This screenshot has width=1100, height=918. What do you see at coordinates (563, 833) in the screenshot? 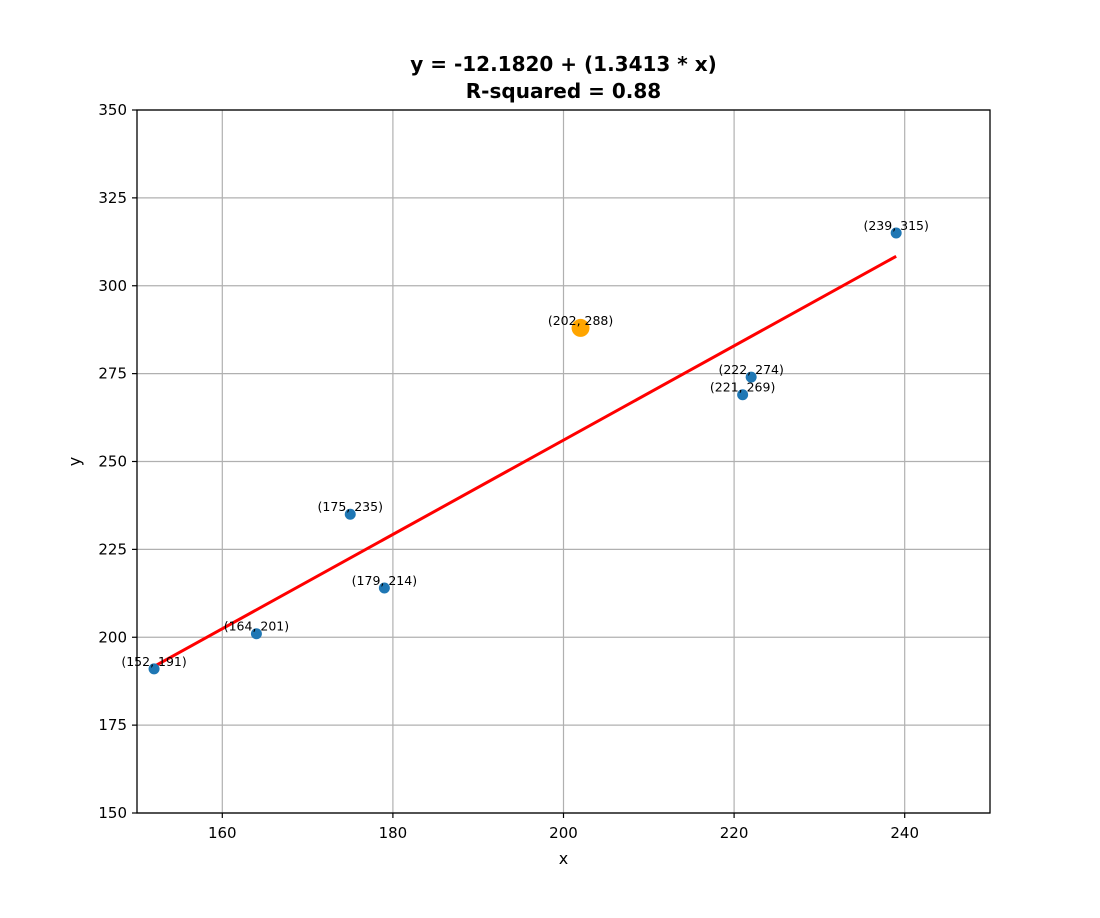
I see `x-tick-label: 200` at bounding box center [563, 833].